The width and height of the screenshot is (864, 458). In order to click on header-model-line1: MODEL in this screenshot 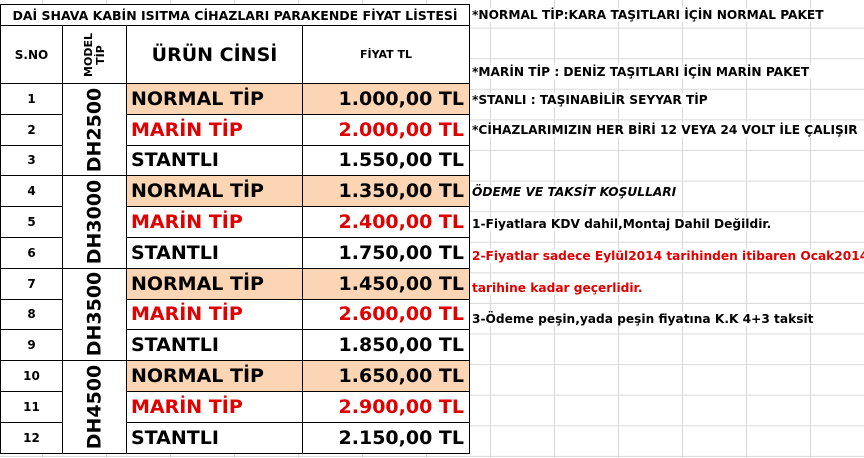, I will do `click(88, 54)`.